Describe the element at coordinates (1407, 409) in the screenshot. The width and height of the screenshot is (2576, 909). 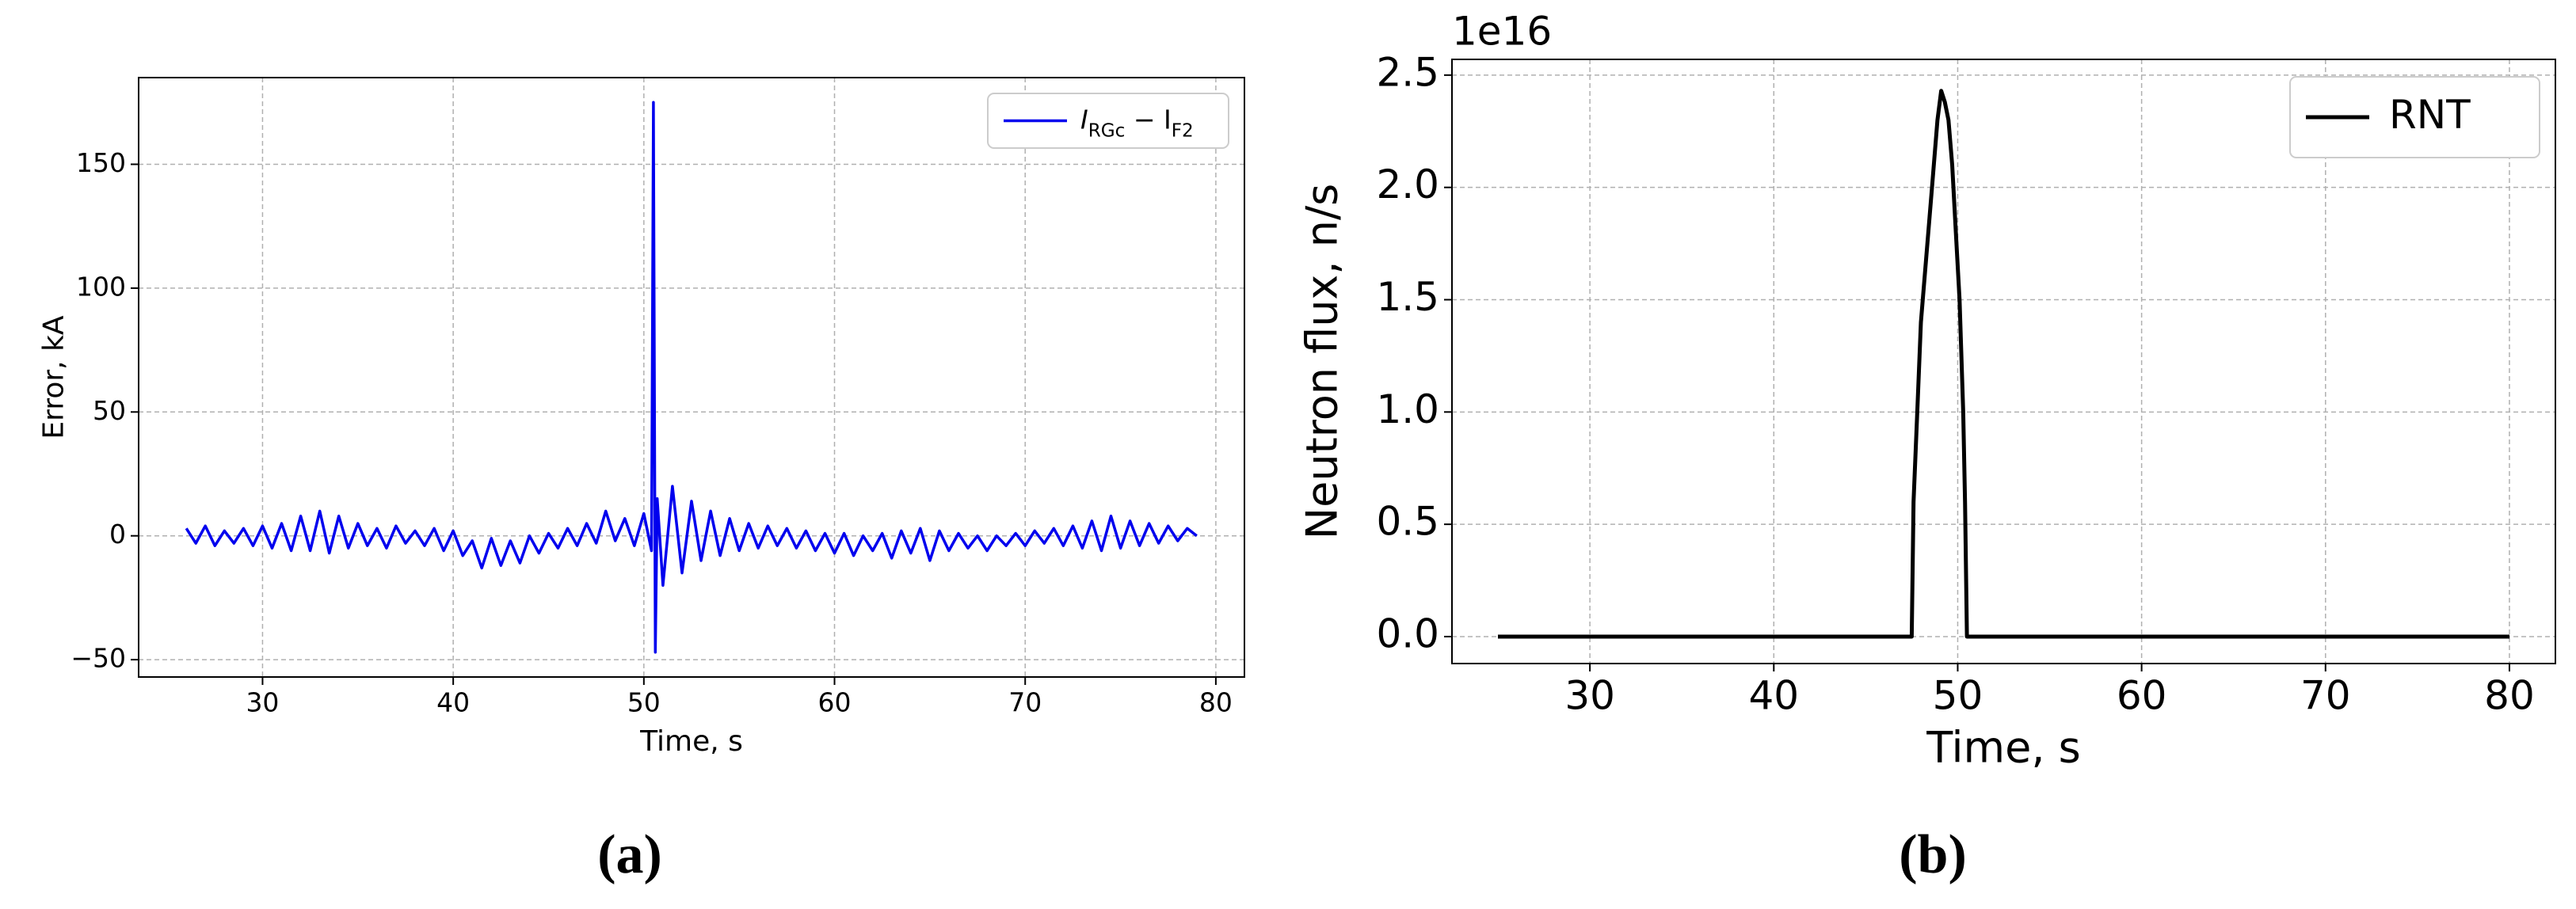
I see `y-tick-label: 1.0` at that location.